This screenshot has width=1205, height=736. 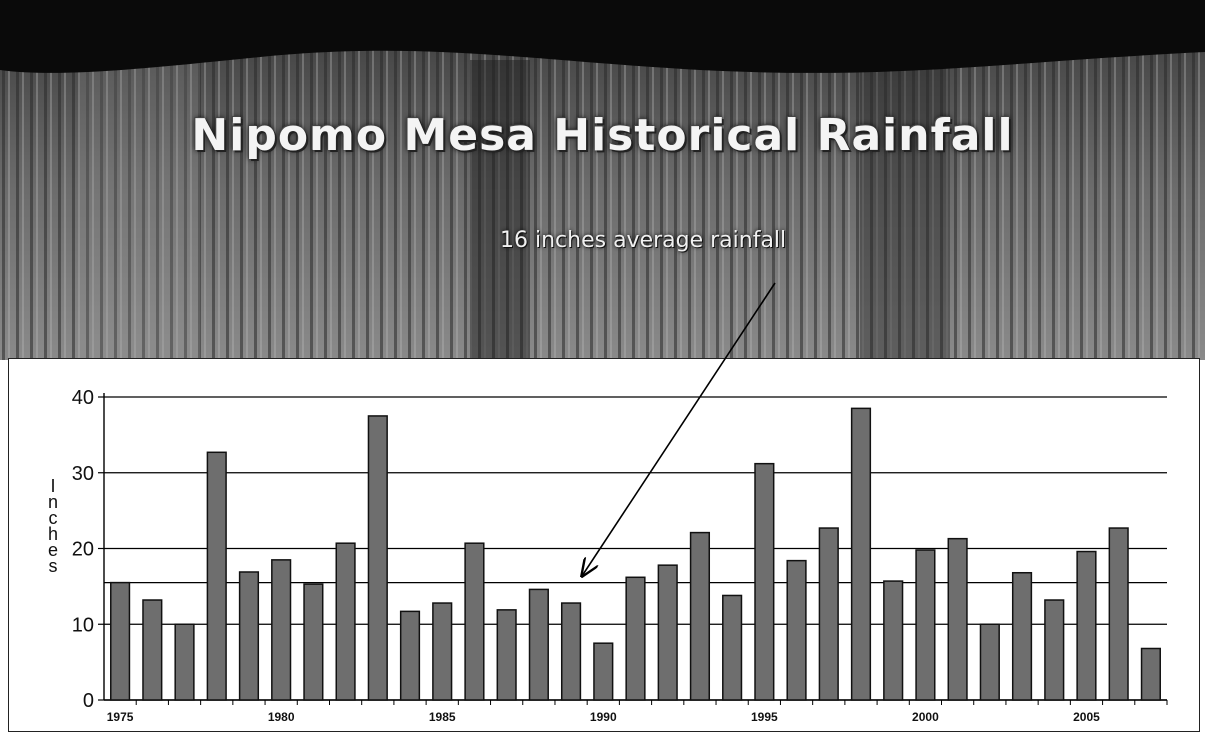 I want to click on slide-title: Nipomo Mesa Historical Rainfall, so click(x=602, y=135).